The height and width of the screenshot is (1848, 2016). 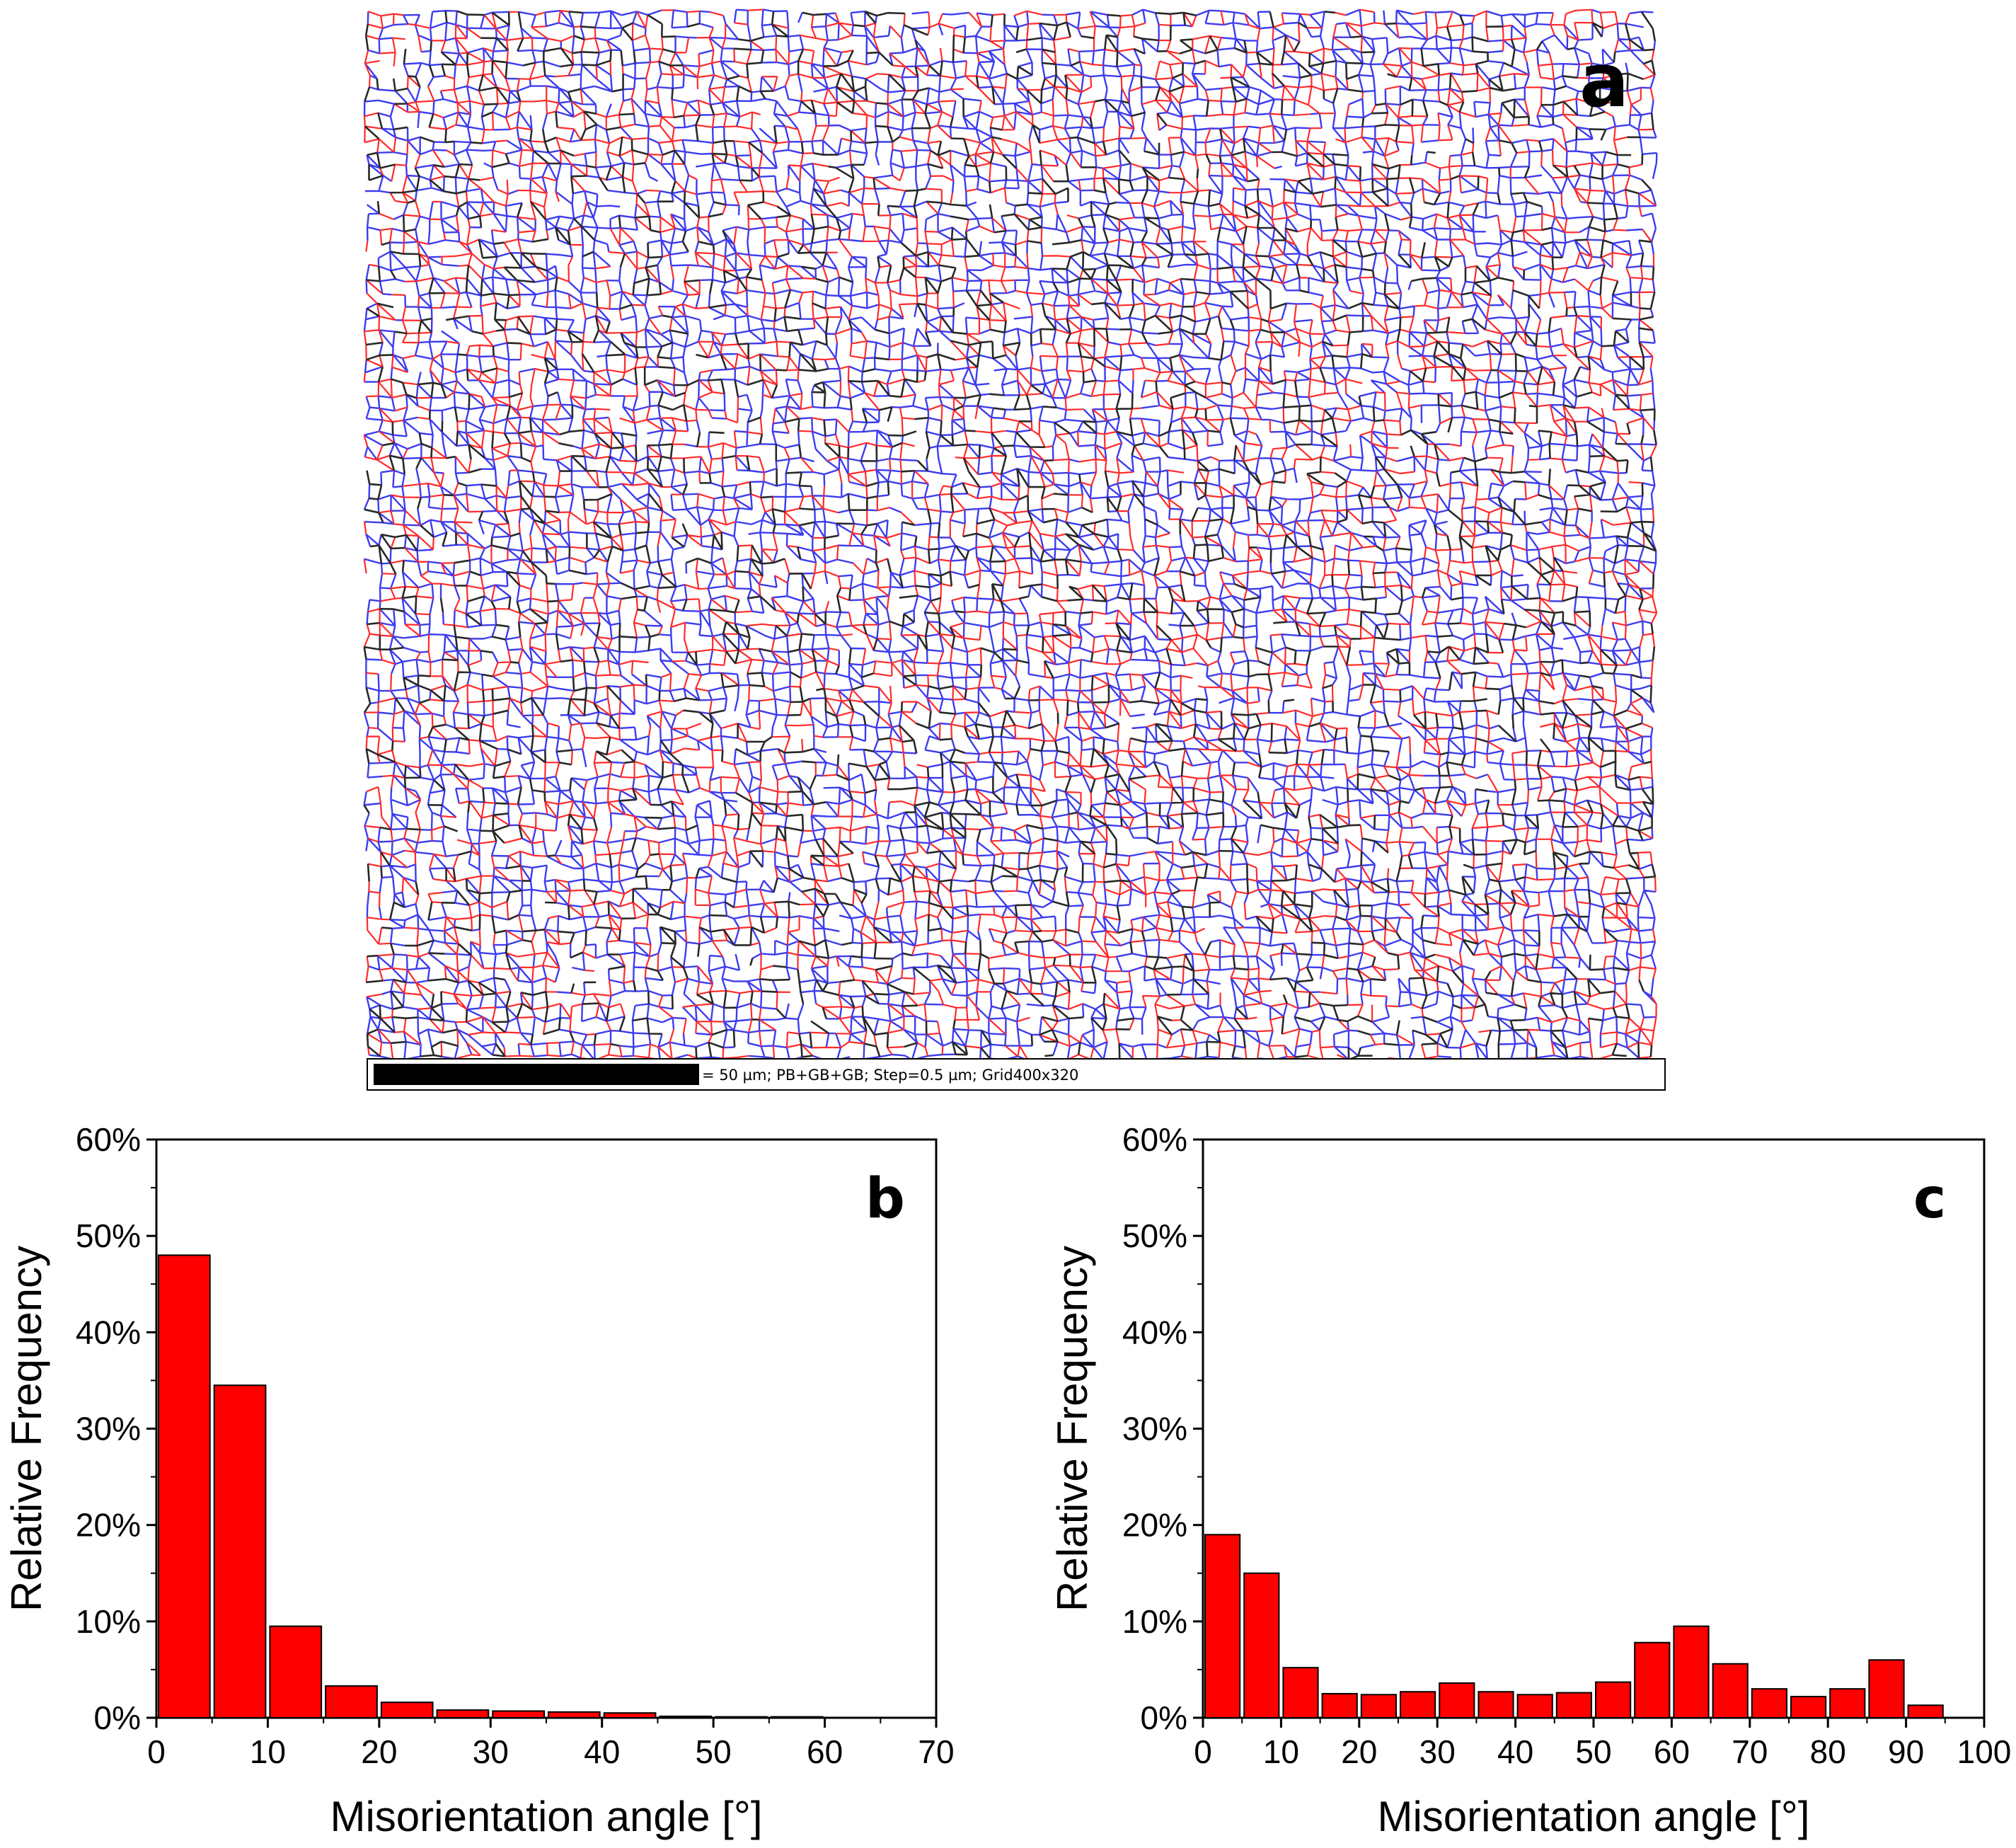 I want to click on y-tick-label-c-0: 0%, so click(x=1164, y=1717).